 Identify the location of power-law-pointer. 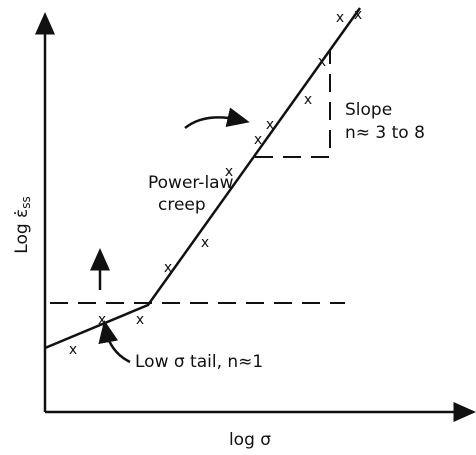
(217, 118).